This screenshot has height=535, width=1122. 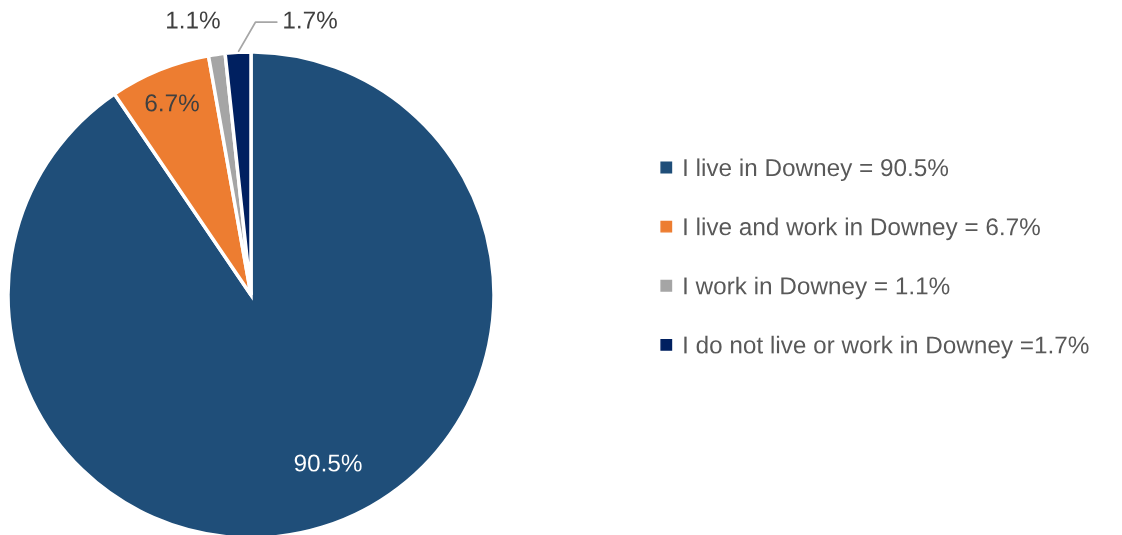 What do you see at coordinates (328, 463) in the screenshot?
I see `data-label: 90.5%` at bounding box center [328, 463].